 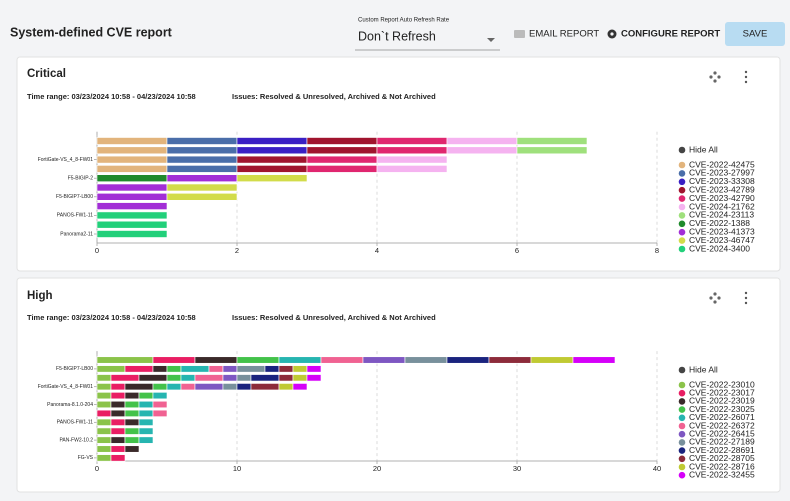 I want to click on configure-button: CONFIGURE REPORT, so click(x=670, y=34).